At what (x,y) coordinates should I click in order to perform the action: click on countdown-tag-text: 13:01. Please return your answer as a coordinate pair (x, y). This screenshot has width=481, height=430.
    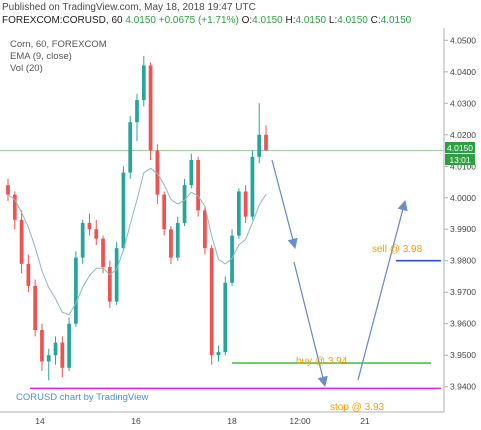
    Looking at the image, I should click on (460, 160).